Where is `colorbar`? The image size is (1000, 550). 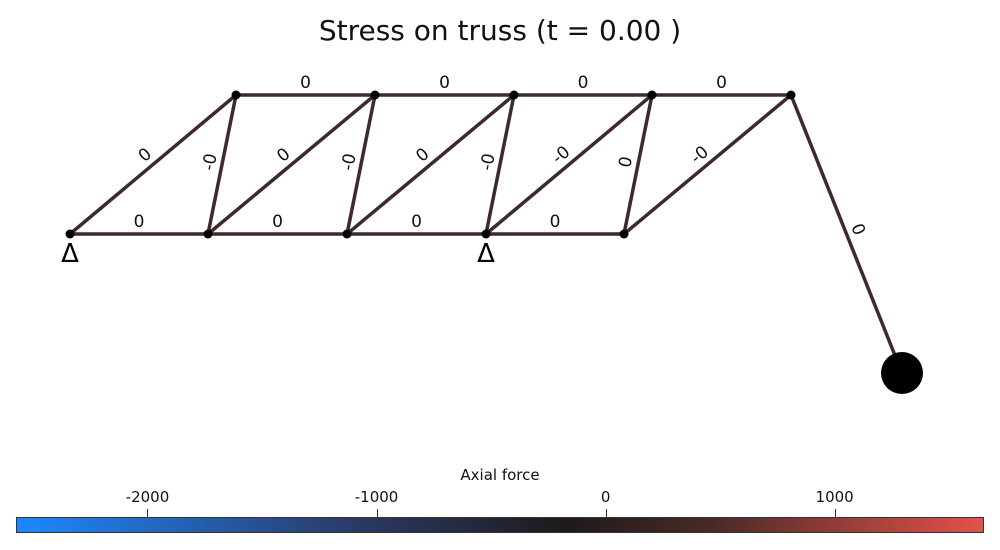
colorbar is located at coordinates (500, 525).